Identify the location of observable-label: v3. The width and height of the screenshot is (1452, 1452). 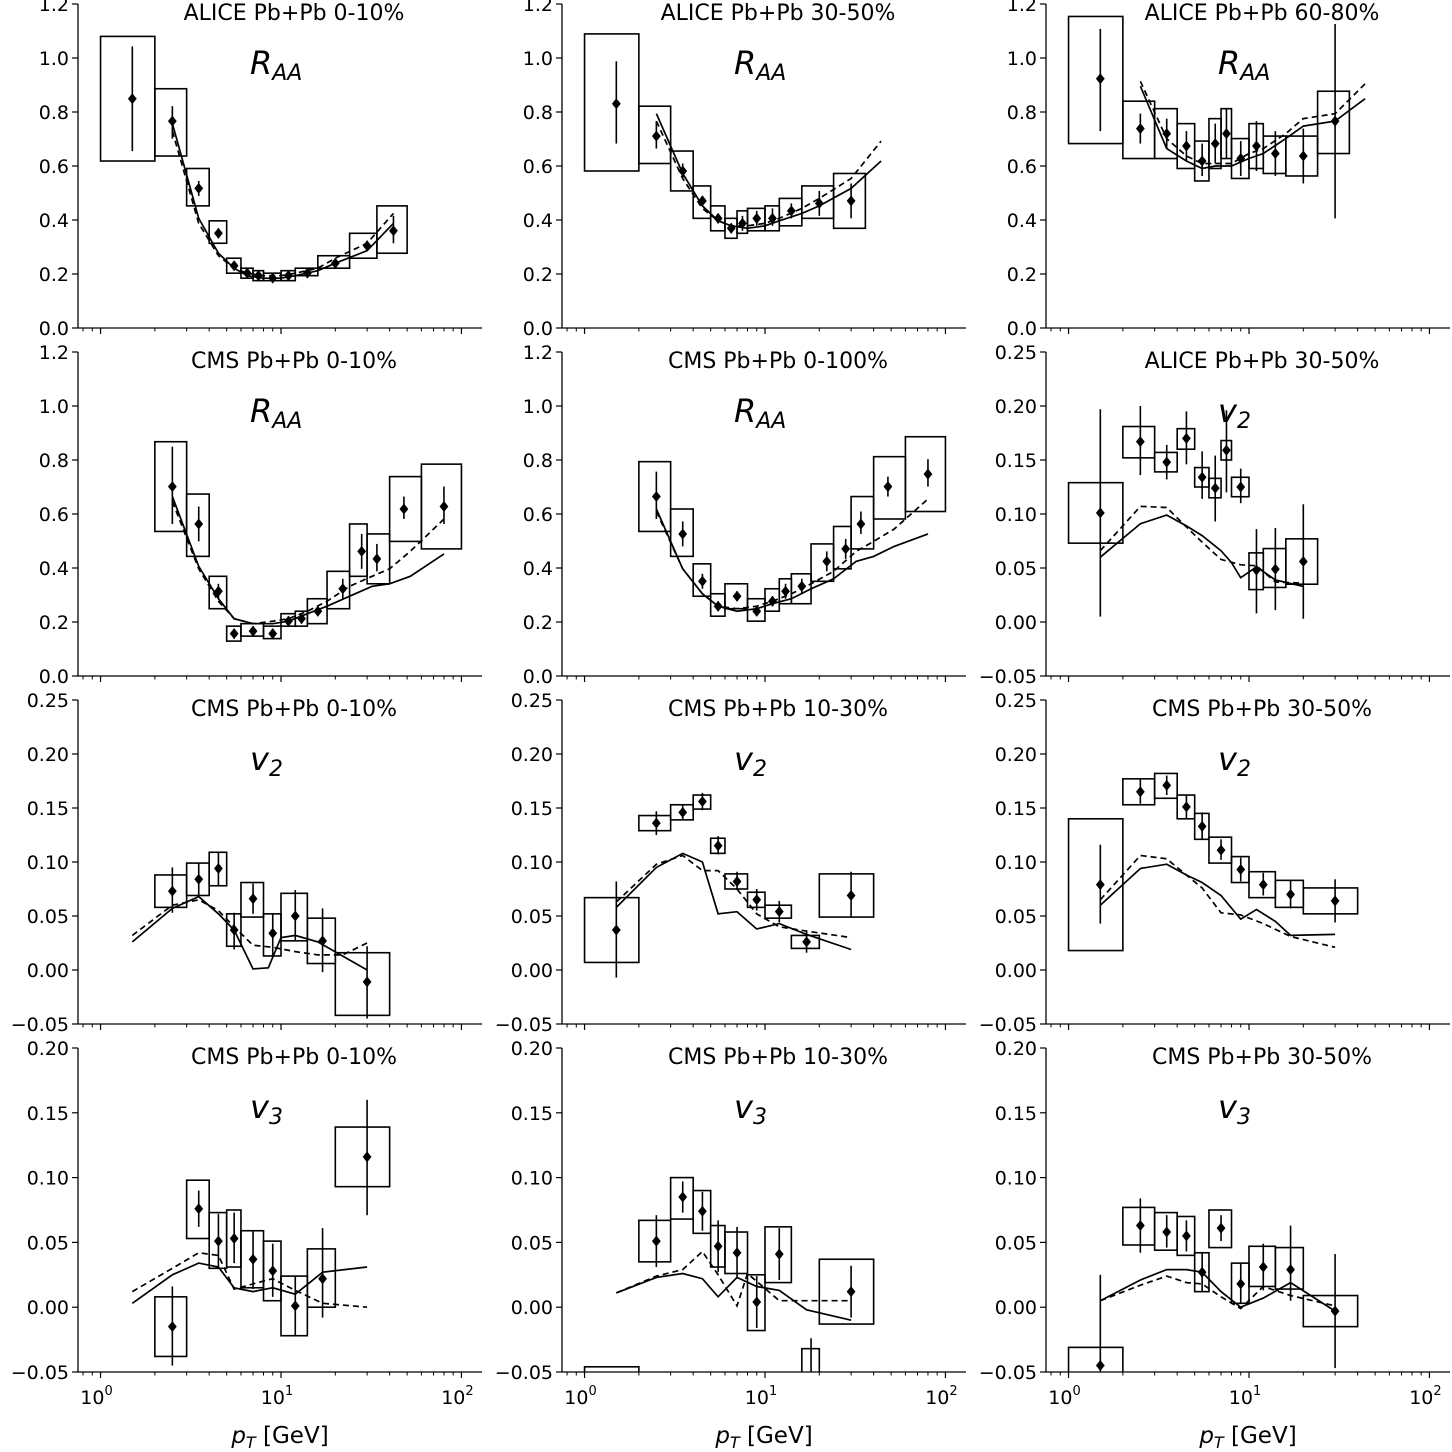
(266, 1109).